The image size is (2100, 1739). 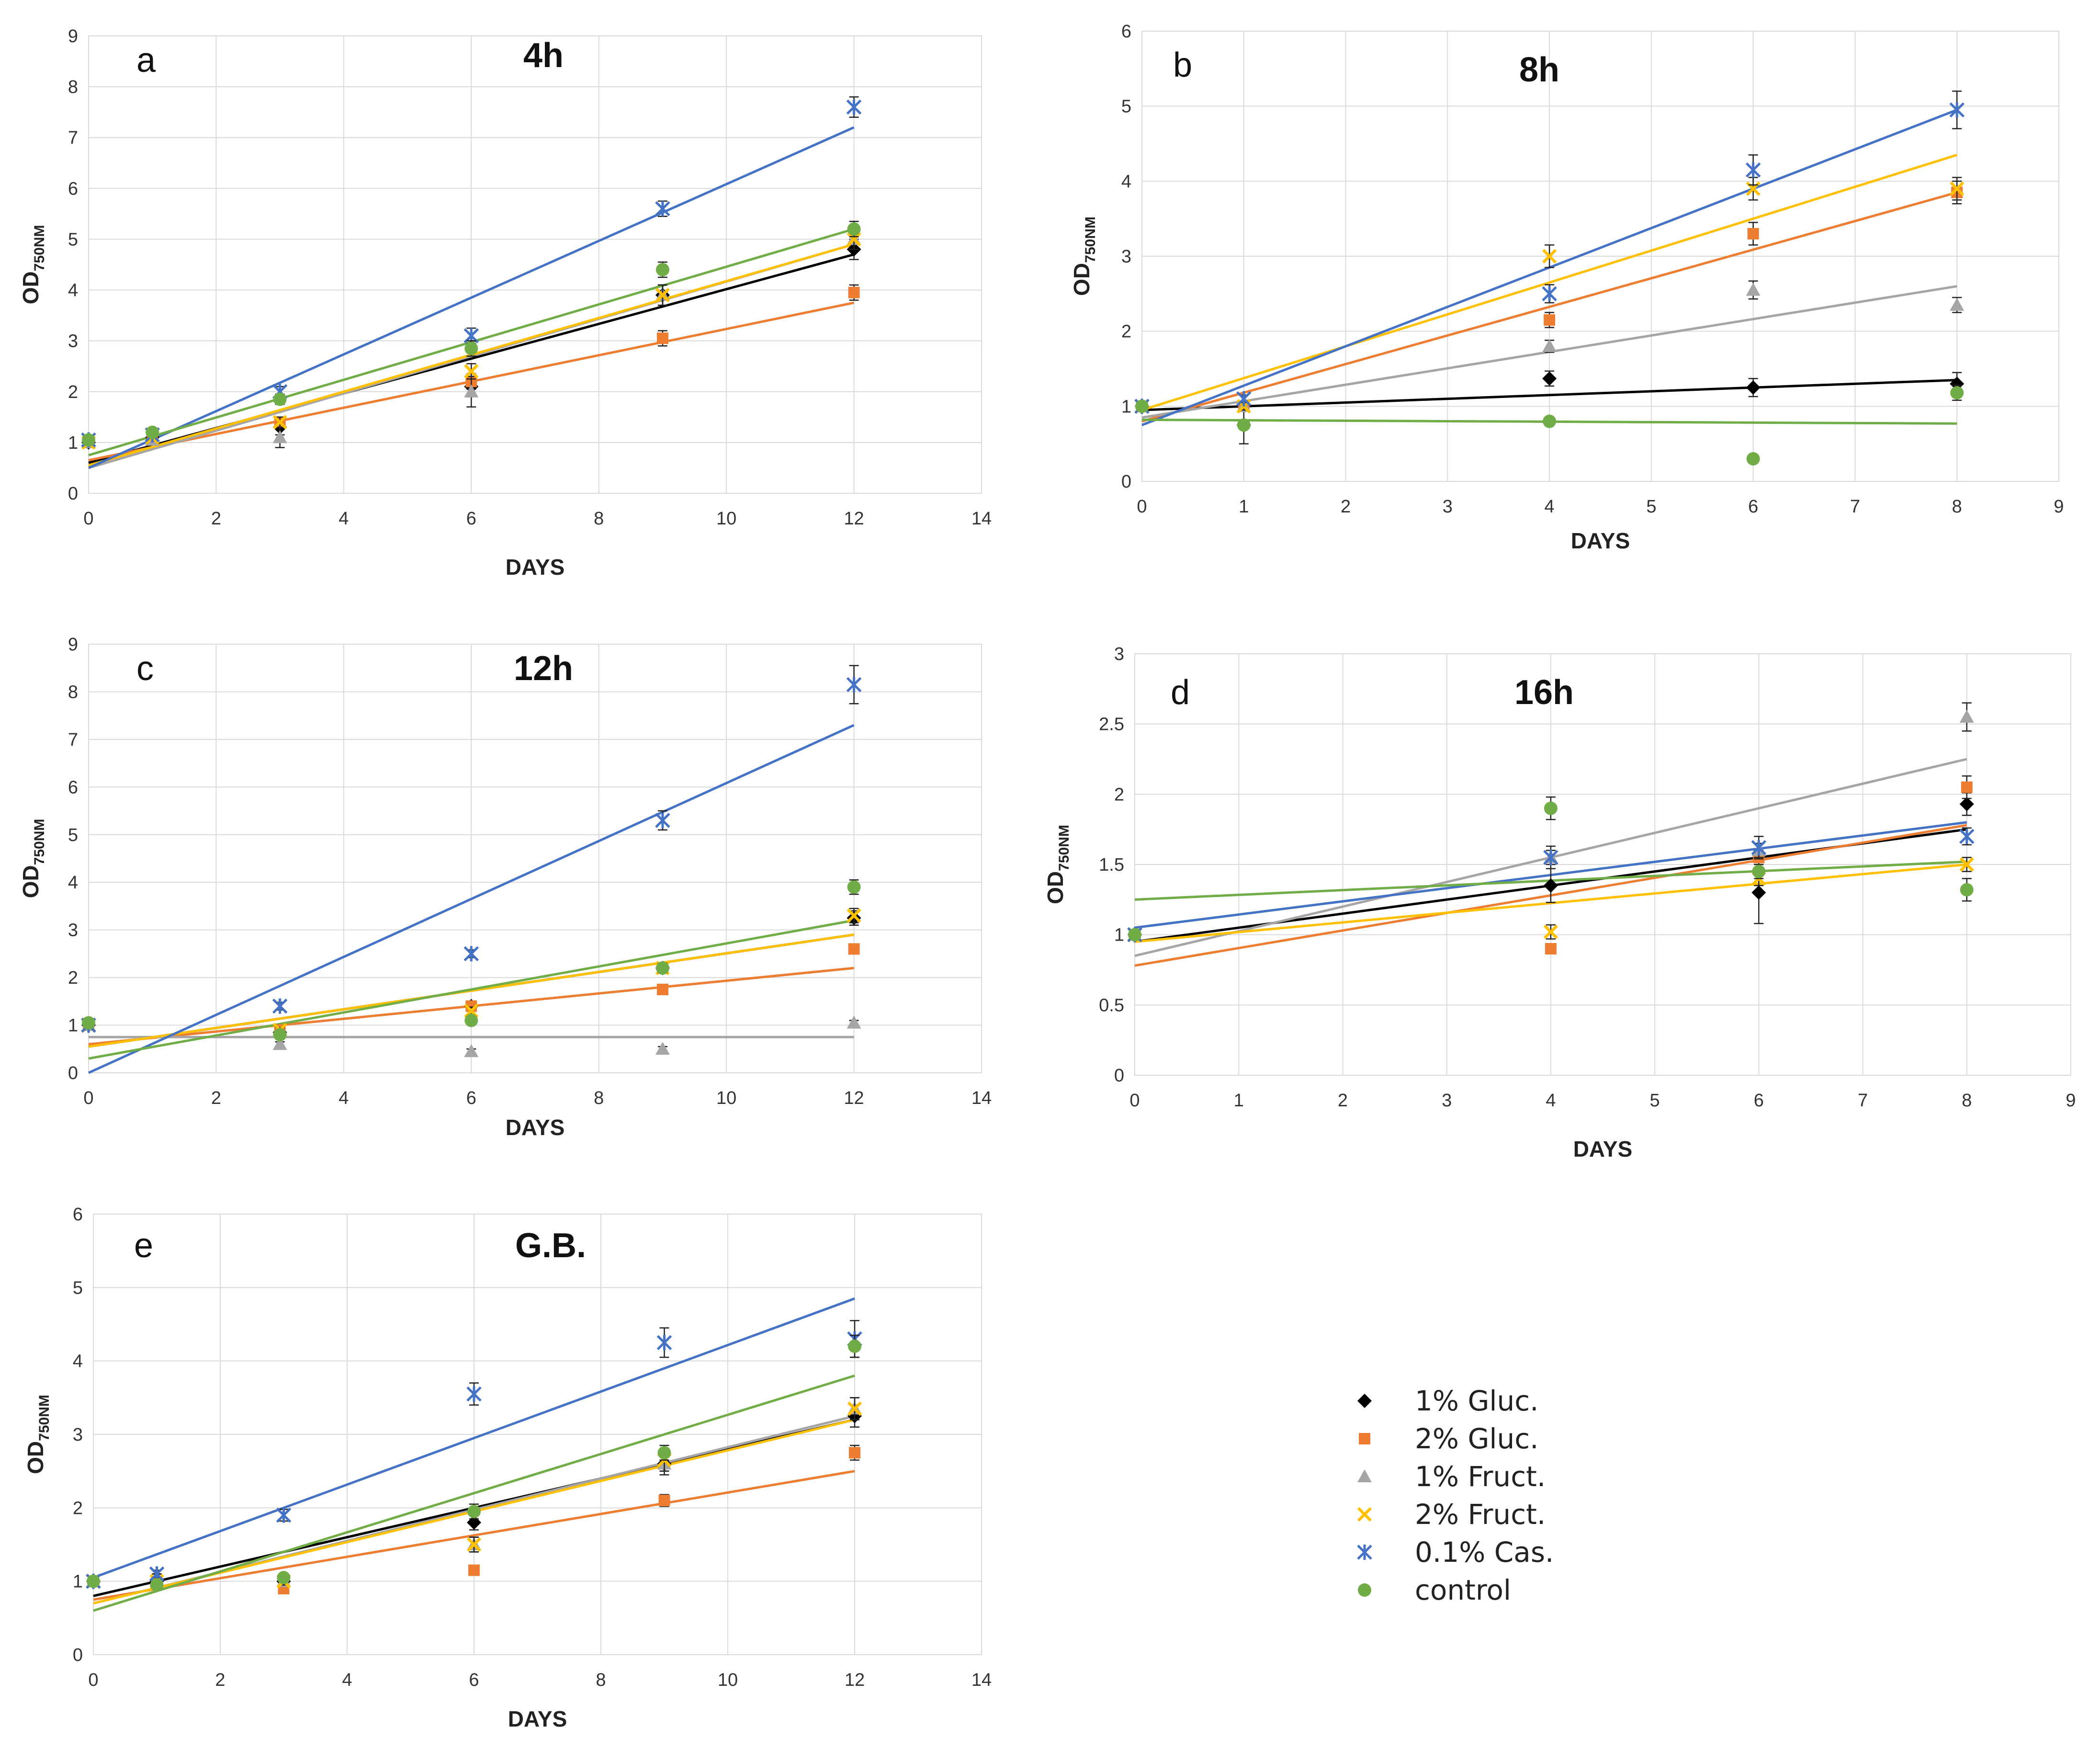 I want to click on legend-item-2pct-fruct: 2% Fruct., so click(x=1452, y=1514).